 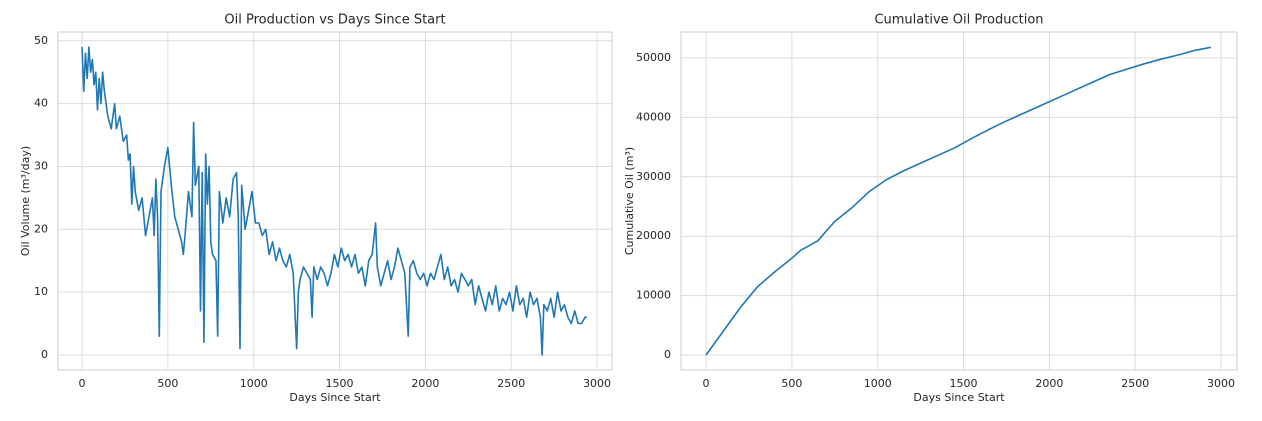 What do you see at coordinates (41, 103) in the screenshot?
I see `y-tick-label: 40` at bounding box center [41, 103].